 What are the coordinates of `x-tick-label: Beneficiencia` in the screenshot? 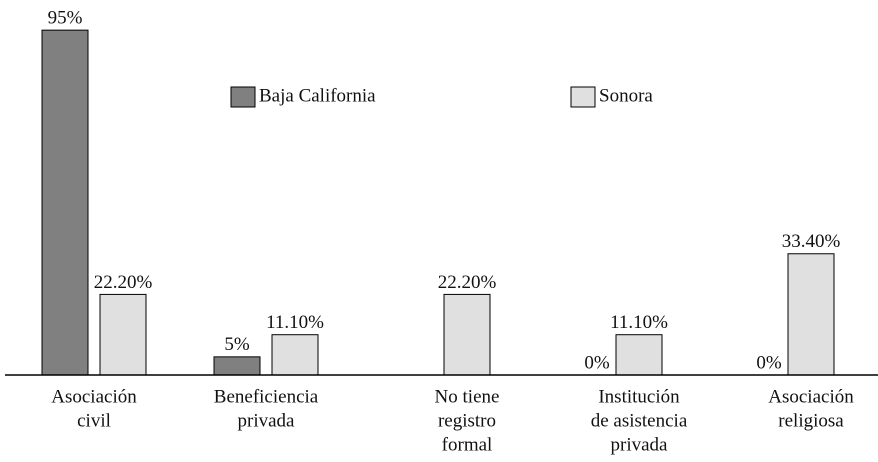 It's located at (266, 396).